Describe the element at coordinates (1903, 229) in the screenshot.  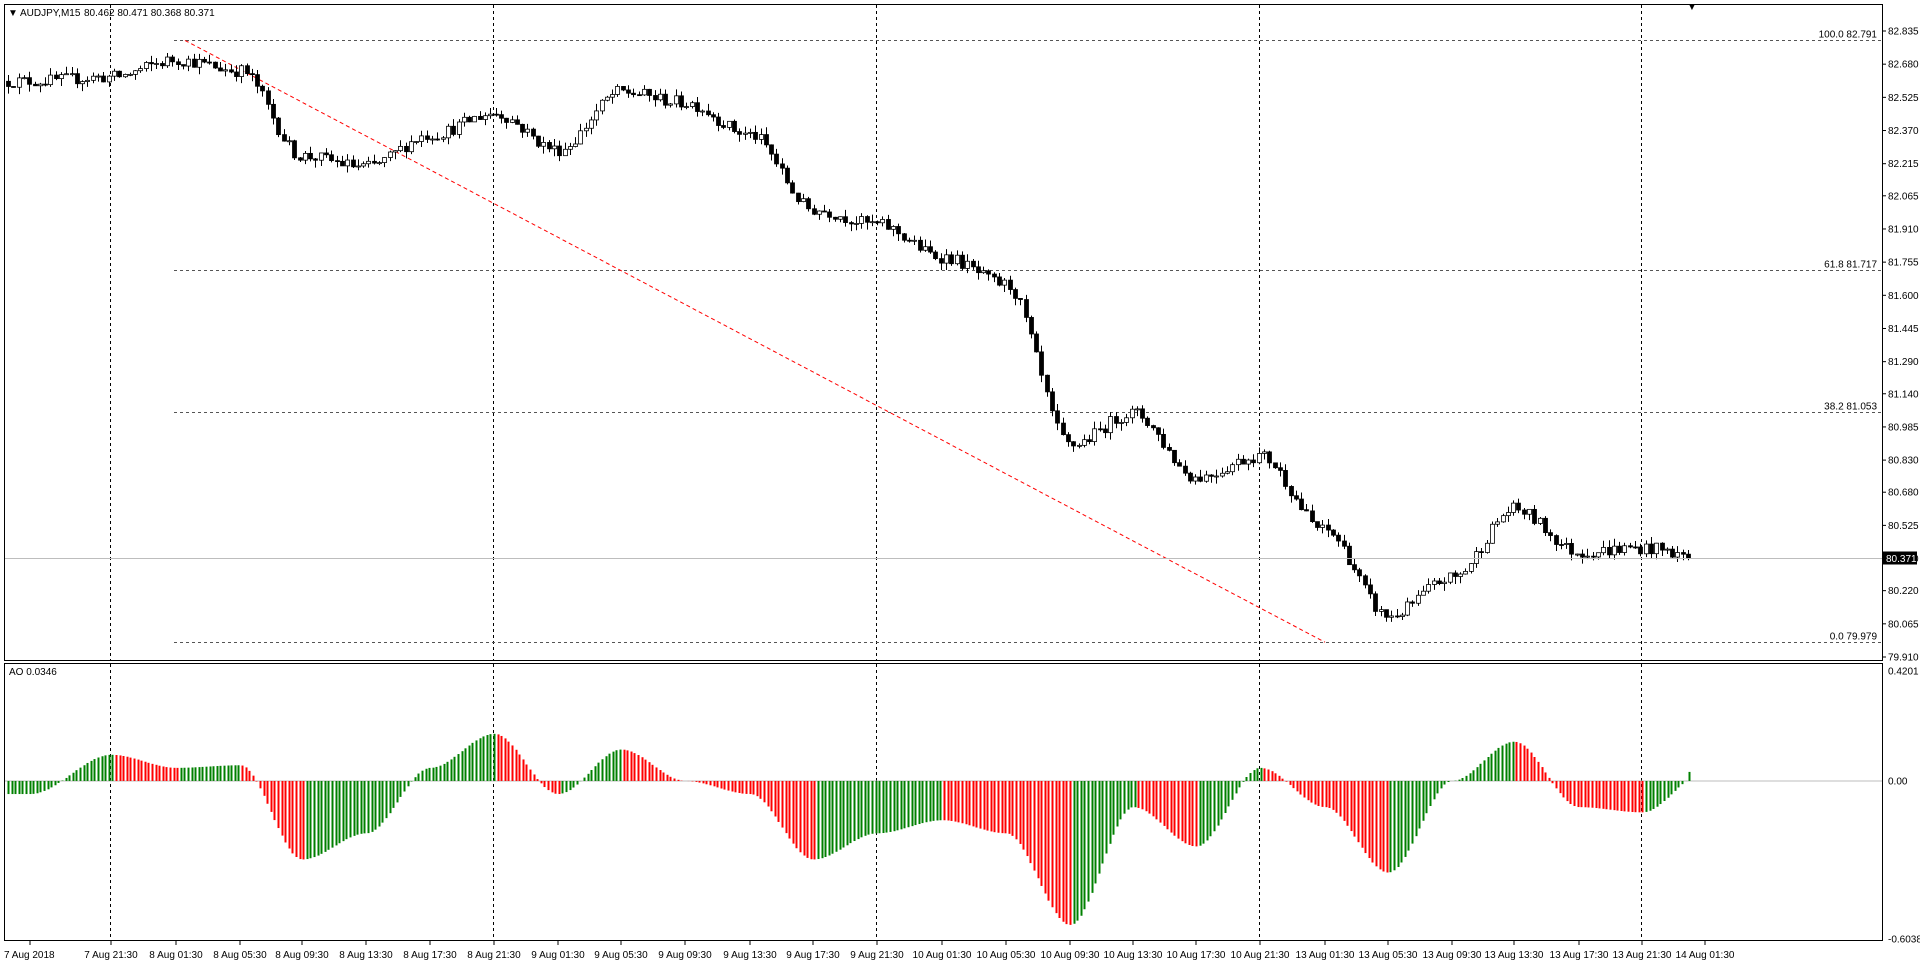
I see `price-axis-label: 81.910` at that location.